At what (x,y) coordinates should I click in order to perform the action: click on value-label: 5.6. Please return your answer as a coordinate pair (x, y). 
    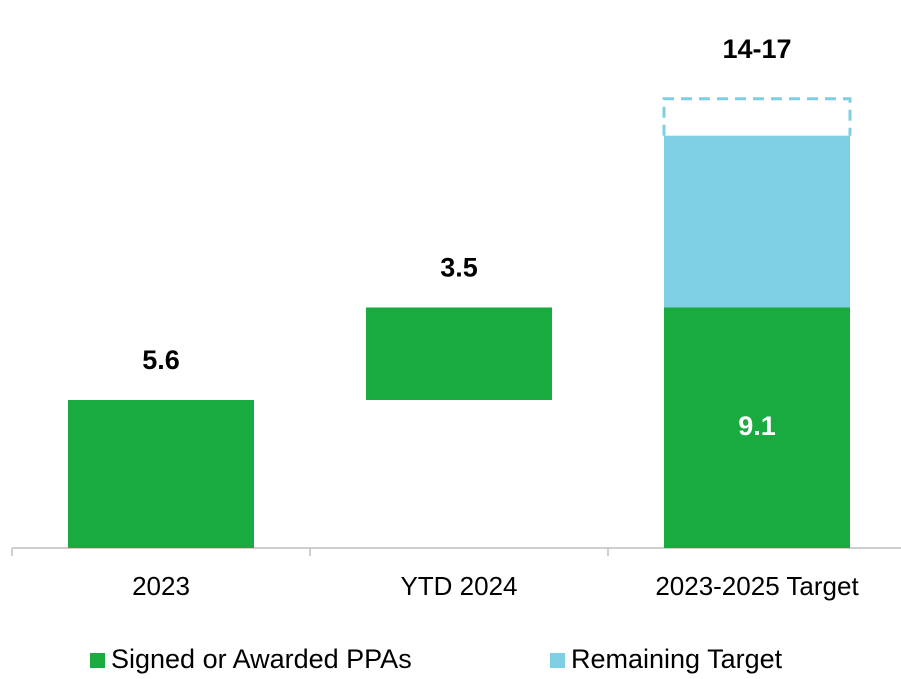
    Looking at the image, I should click on (161, 360).